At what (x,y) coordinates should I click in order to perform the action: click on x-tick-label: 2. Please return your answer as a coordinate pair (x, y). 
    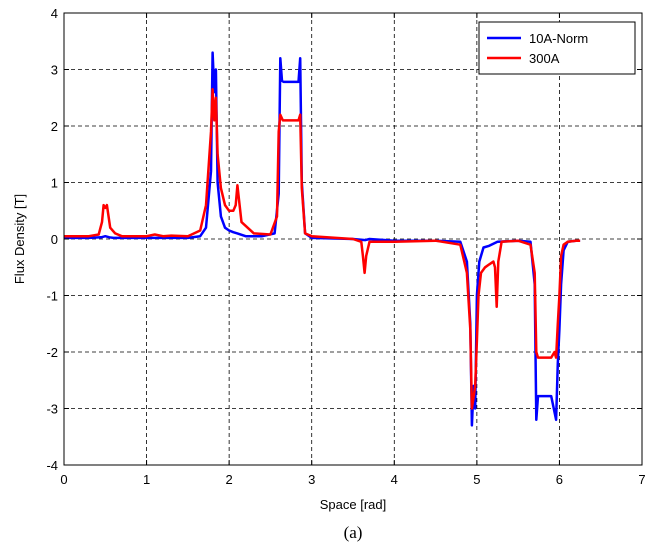
    Looking at the image, I should click on (229, 479).